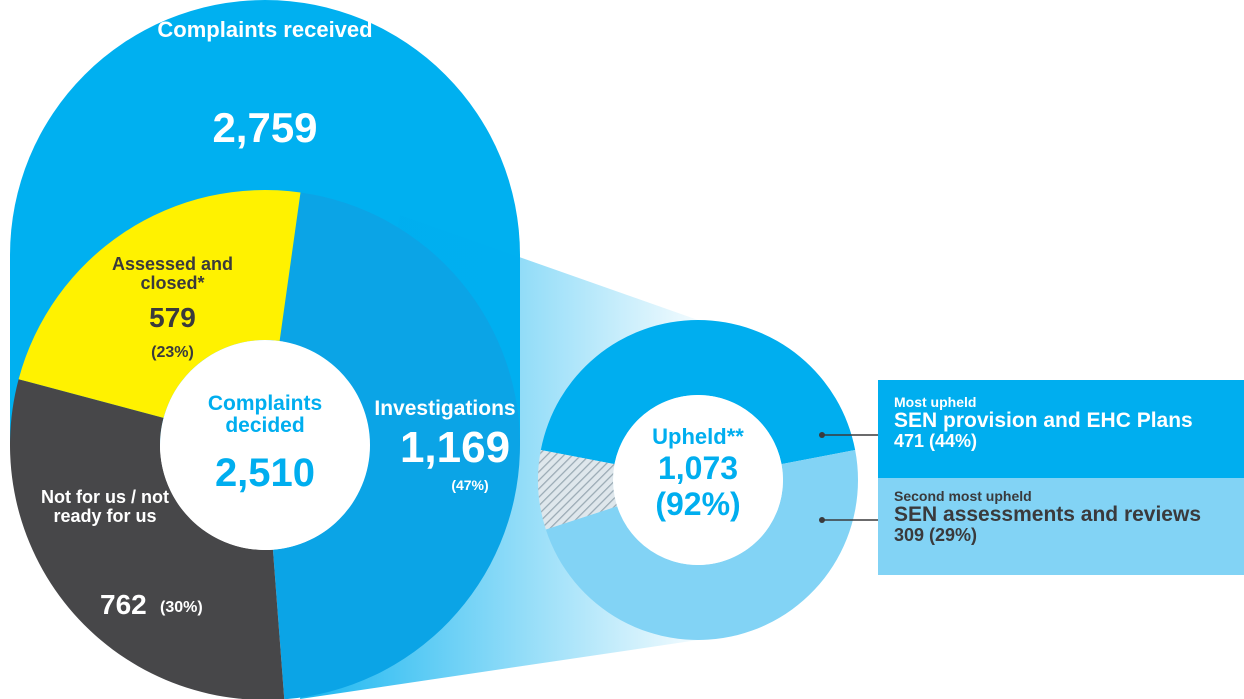 This screenshot has height=699, width=1244. I want to click on box-heading: Most upheld, so click(935, 402).